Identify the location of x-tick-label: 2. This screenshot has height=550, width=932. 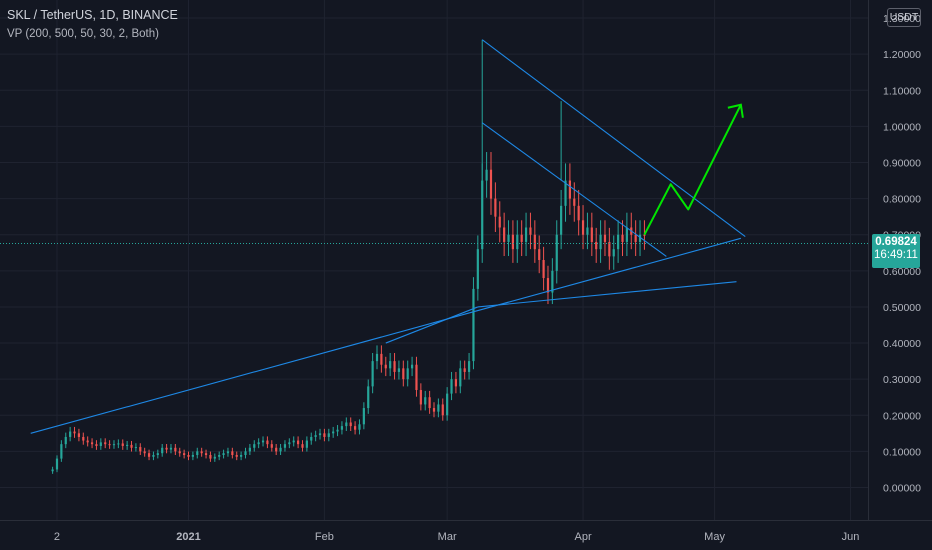
(57, 537).